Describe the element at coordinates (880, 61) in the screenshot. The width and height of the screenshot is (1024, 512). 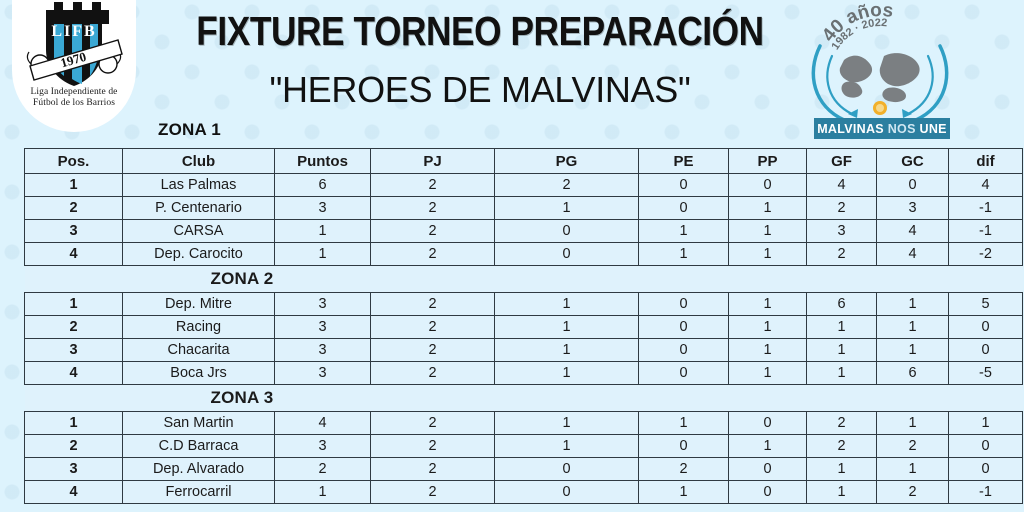
I see `malvinas-emblem-icon: 40 años 1982 · 2022` at that location.